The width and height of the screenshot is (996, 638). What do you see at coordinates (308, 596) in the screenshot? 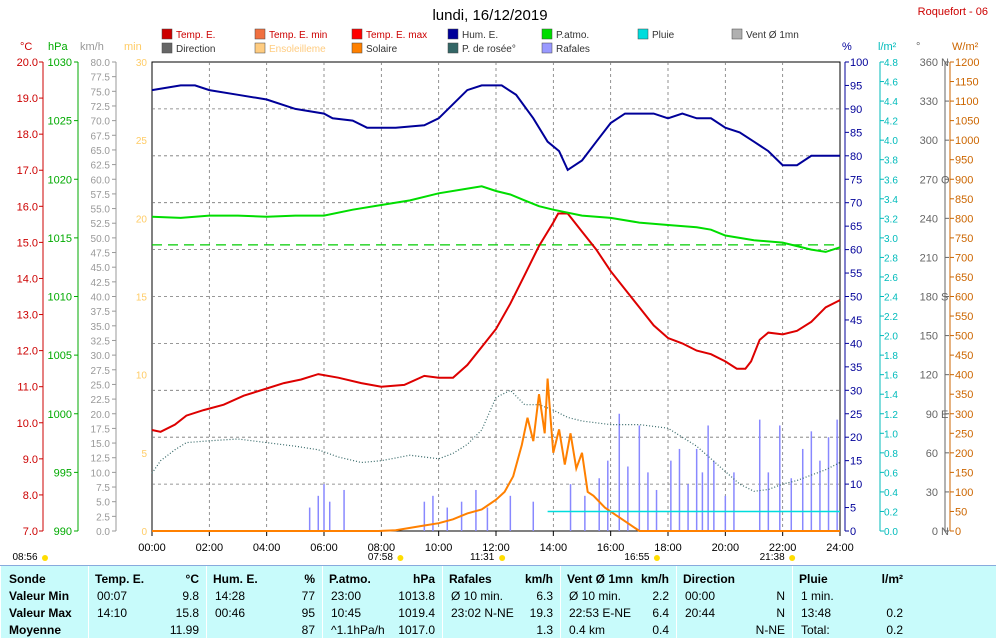
I see `summary-cell-value: 77` at bounding box center [308, 596].